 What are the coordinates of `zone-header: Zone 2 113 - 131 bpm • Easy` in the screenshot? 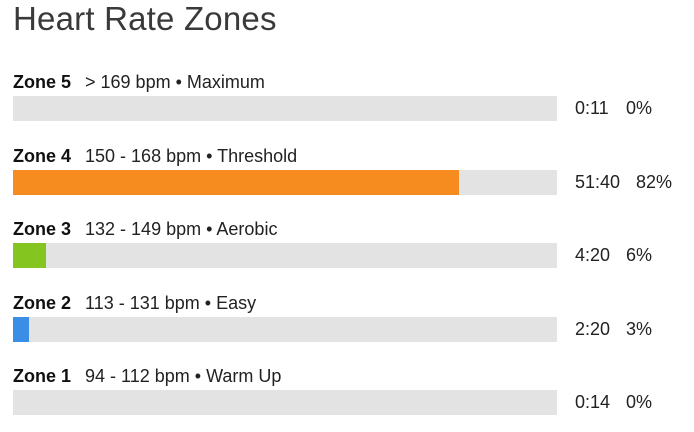 It's located at (134, 303).